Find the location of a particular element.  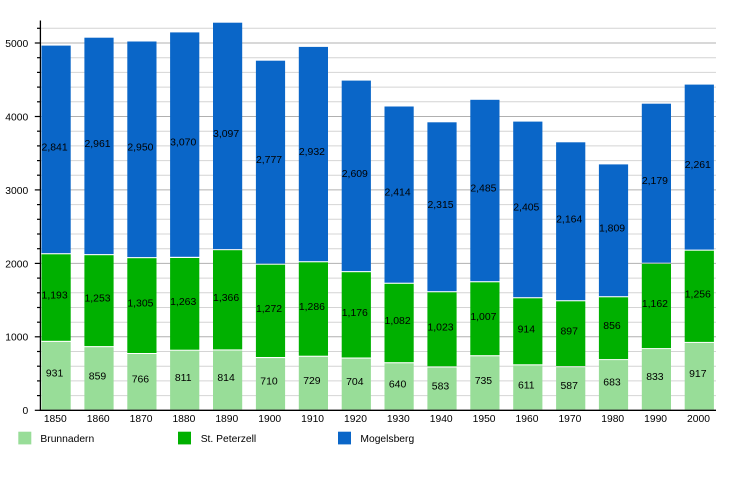

svg-text: 5000 is located at coordinates (16, 44).